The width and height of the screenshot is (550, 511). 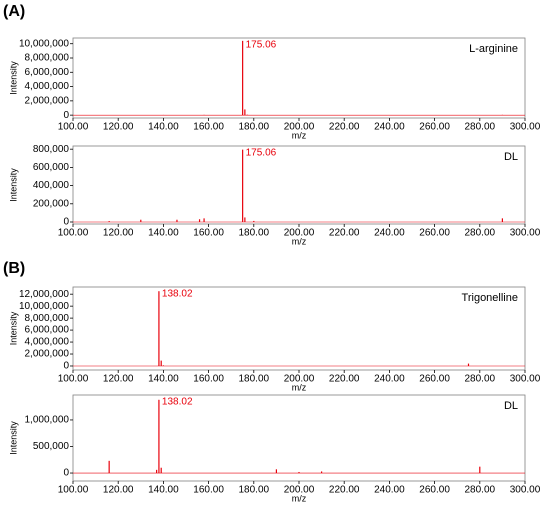 I want to click on y-tick-label: 200,000, so click(x=51, y=203).